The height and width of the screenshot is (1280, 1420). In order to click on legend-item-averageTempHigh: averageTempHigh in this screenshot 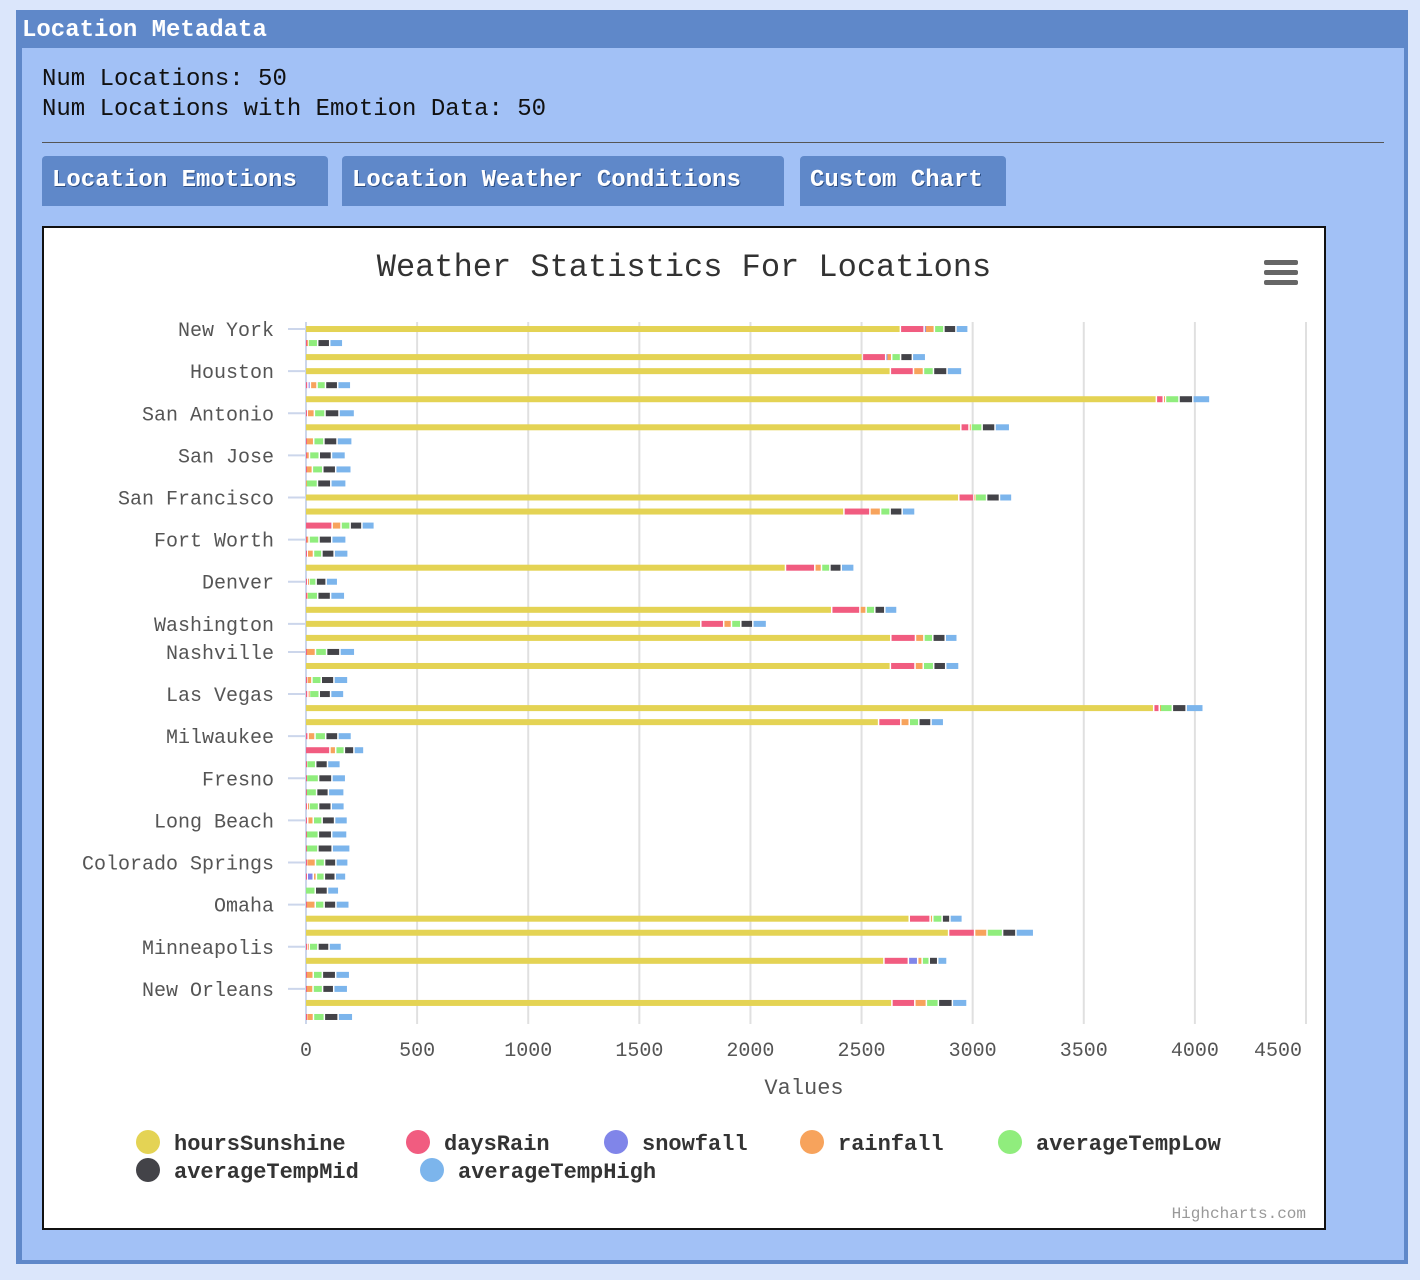, I will do `click(538, 1171)`.